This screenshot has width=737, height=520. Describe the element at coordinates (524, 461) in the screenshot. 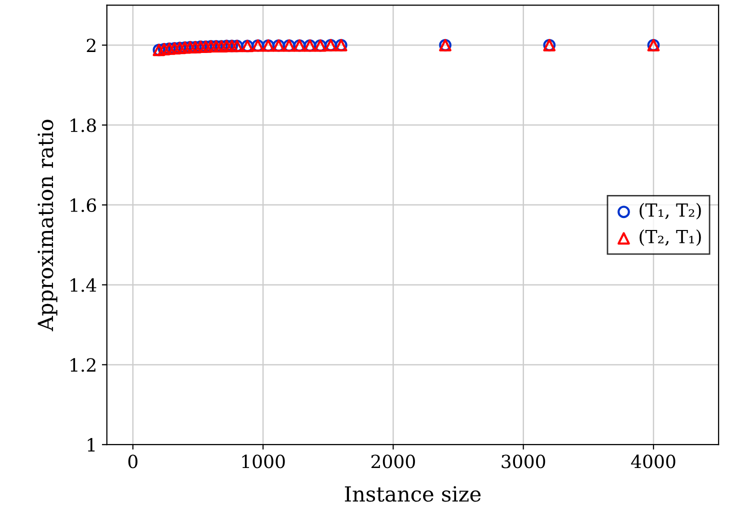

I see `x-tick-label: 3000` at that location.